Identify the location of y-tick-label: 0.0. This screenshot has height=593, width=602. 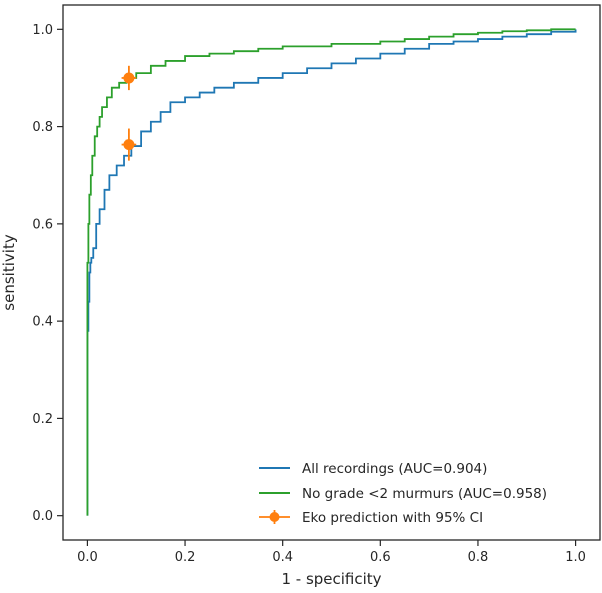
(42, 516).